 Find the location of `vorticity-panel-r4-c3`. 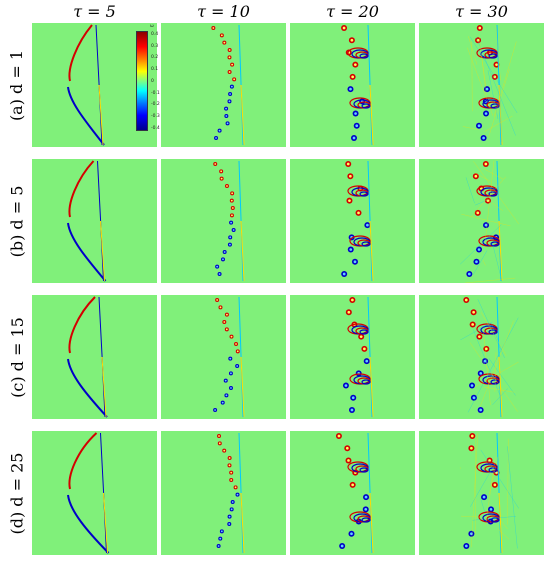

vorticity-panel-r4-c3 is located at coordinates (352, 493).